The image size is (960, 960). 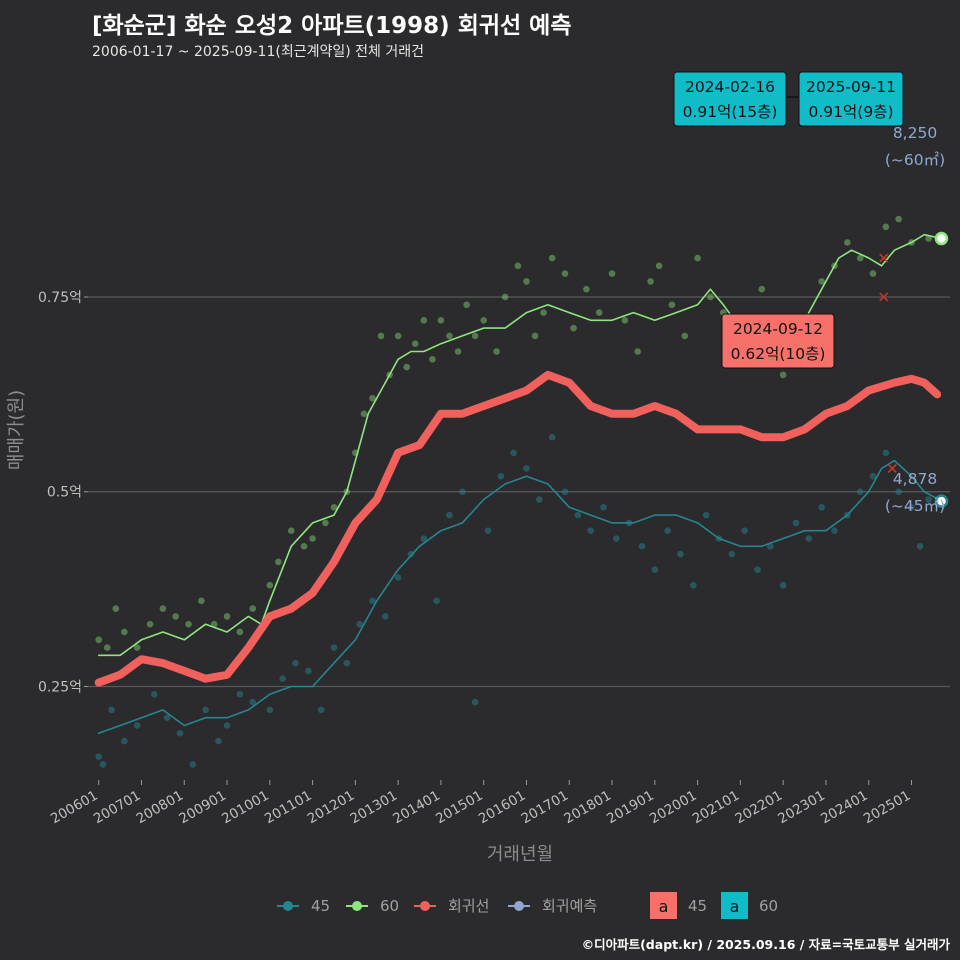 I want to click on annotation-price: 0.91억(15층), so click(x=730, y=112).